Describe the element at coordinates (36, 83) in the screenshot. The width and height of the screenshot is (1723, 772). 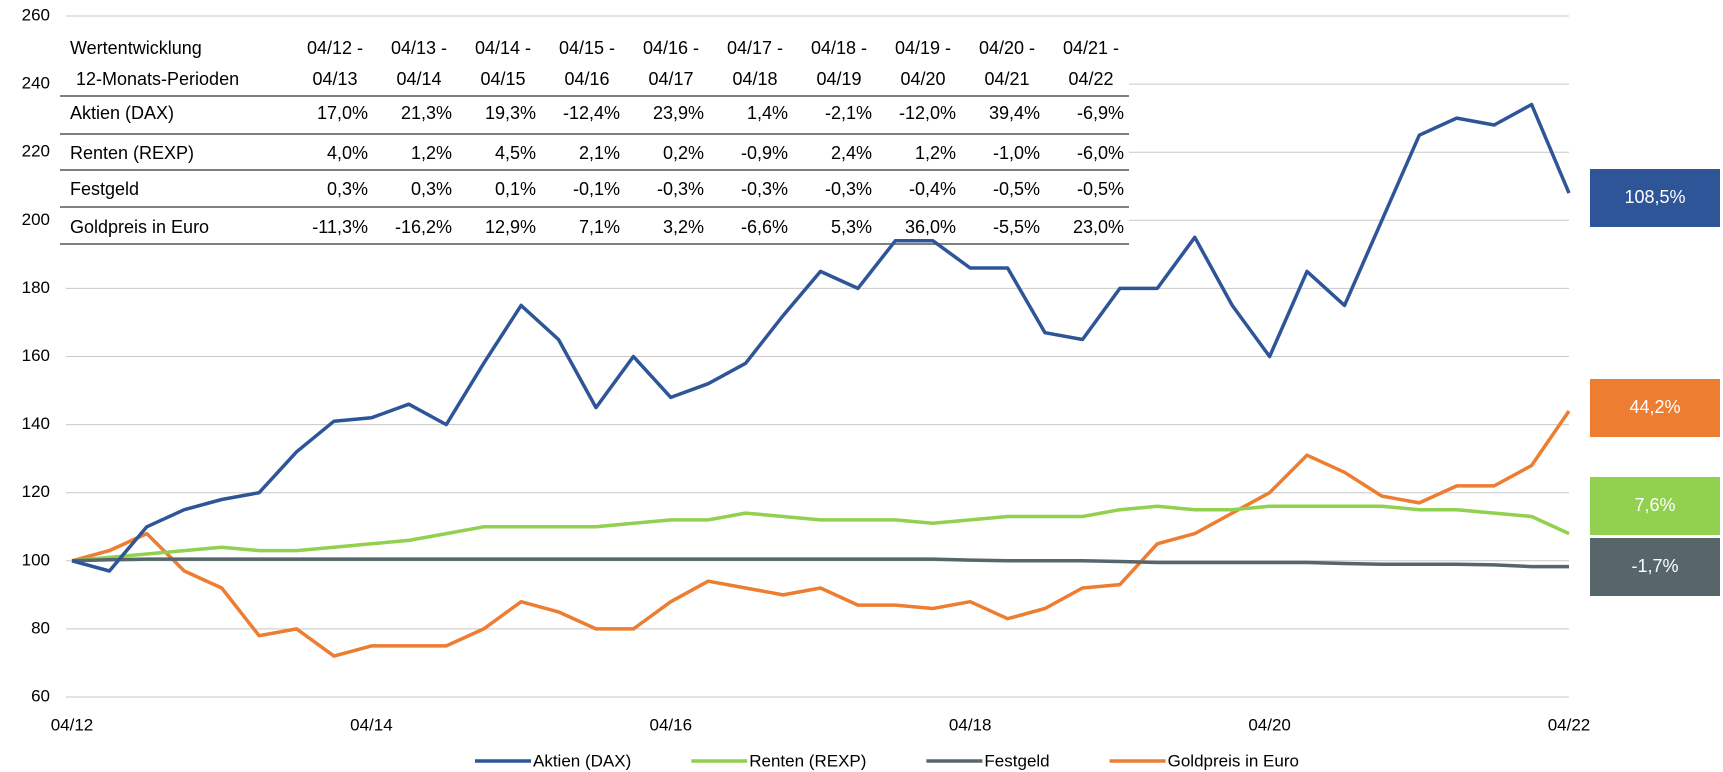
I see `y-tick-label: 240` at that location.